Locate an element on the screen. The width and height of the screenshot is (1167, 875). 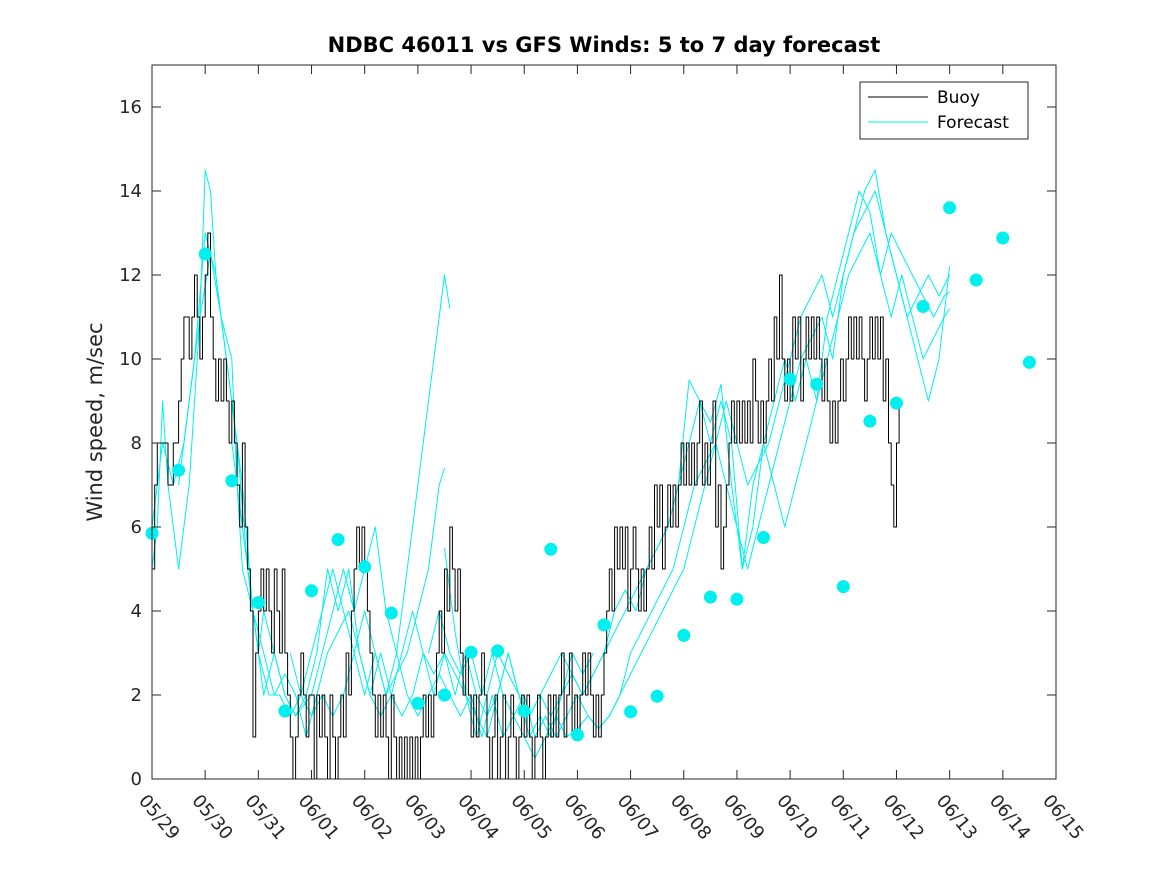
y-tick-label-2: 2 is located at coordinates (136, 695).